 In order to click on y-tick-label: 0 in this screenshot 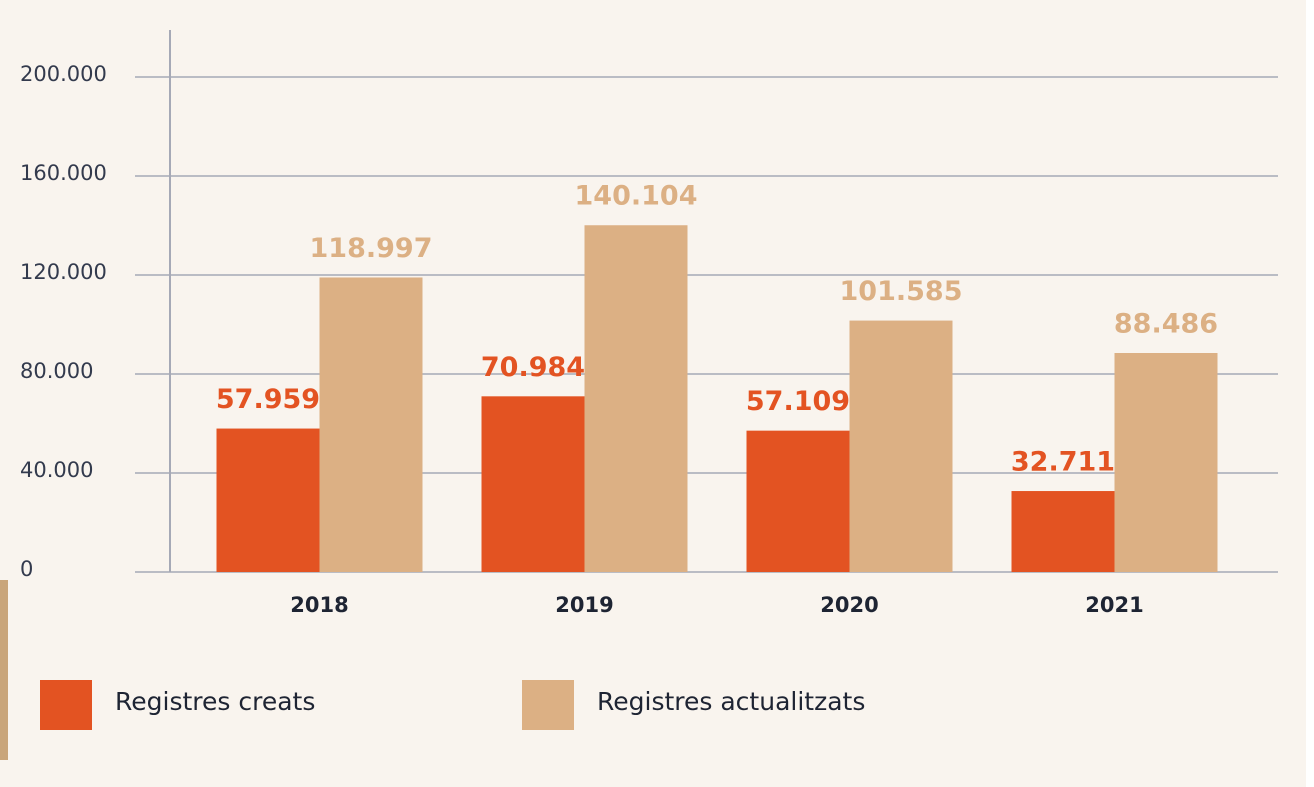, I will do `click(26, 569)`.